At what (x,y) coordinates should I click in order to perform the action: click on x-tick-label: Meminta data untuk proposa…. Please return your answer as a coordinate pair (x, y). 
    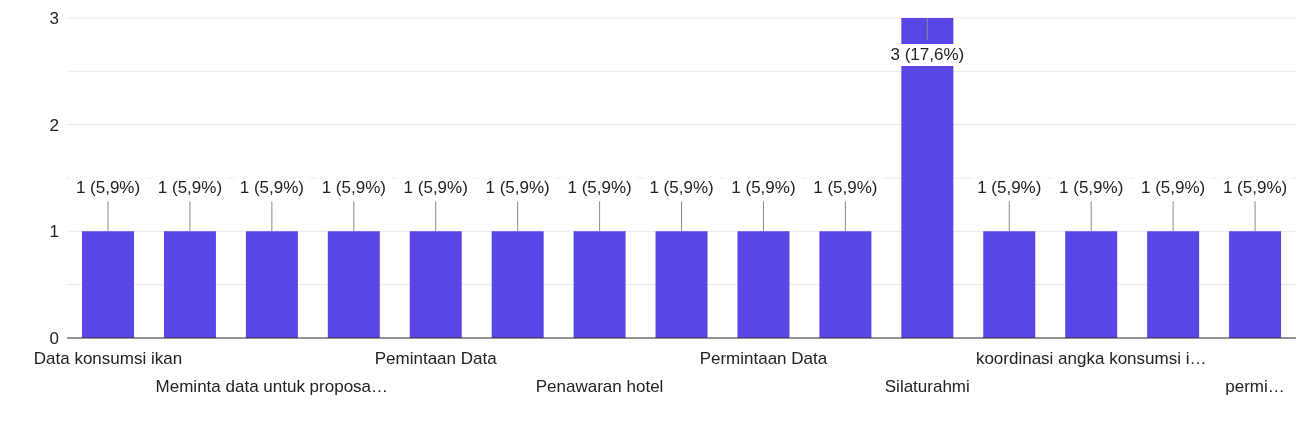
    Looking at the image, I should click on (272, 386).